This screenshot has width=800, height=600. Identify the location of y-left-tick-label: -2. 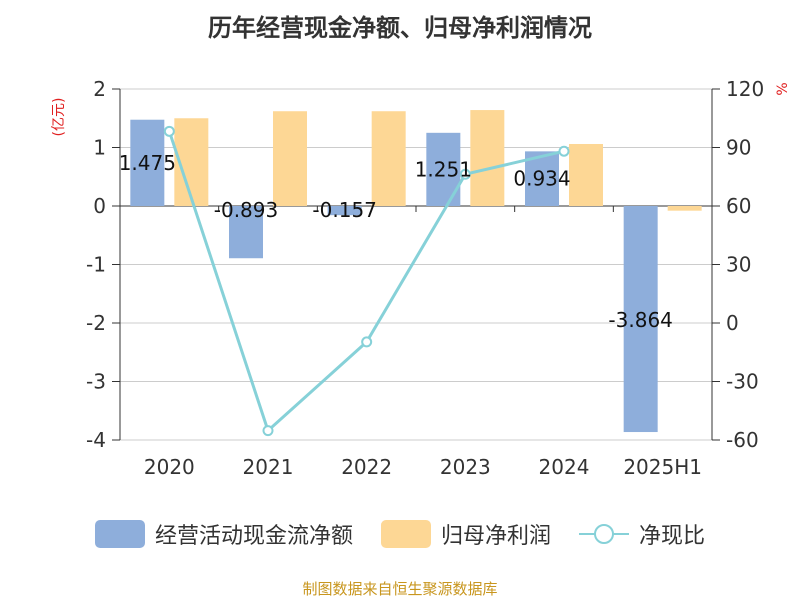
(96, 323).